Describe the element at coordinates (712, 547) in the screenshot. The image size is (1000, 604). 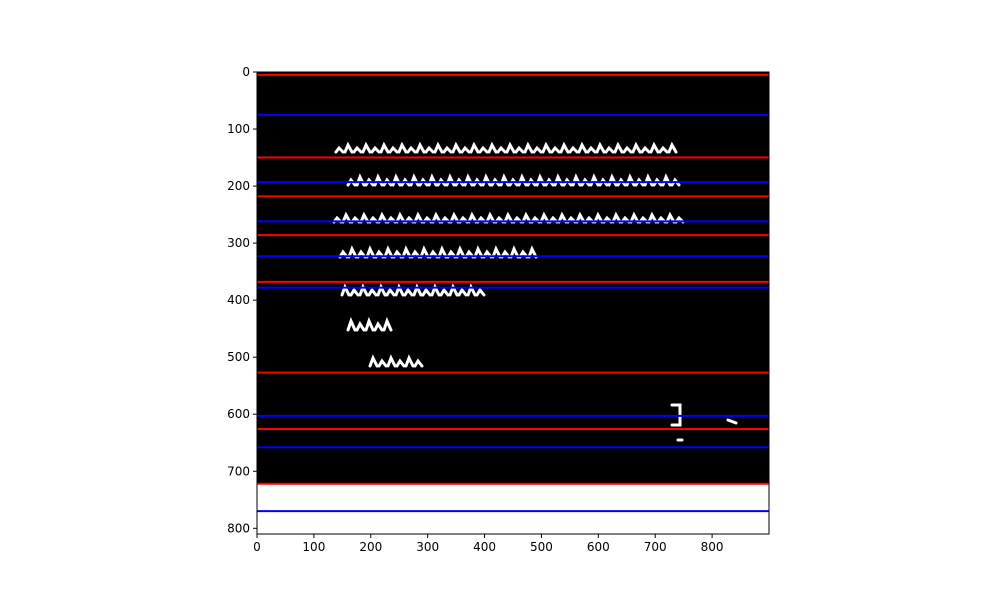
I see `x-tick-label: 800` at that location.